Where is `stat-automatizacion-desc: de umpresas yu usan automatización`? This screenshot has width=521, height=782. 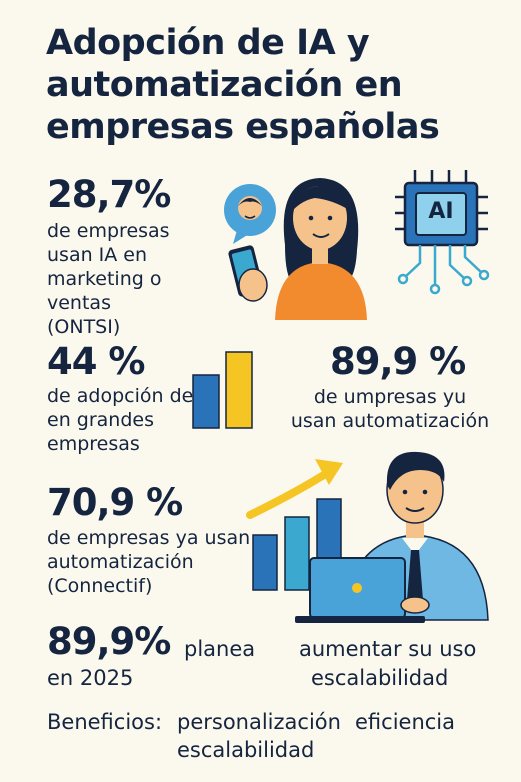 stat-automatizacion-desc: de umpresas yu usan automatización is located at coordinates (390, 409).